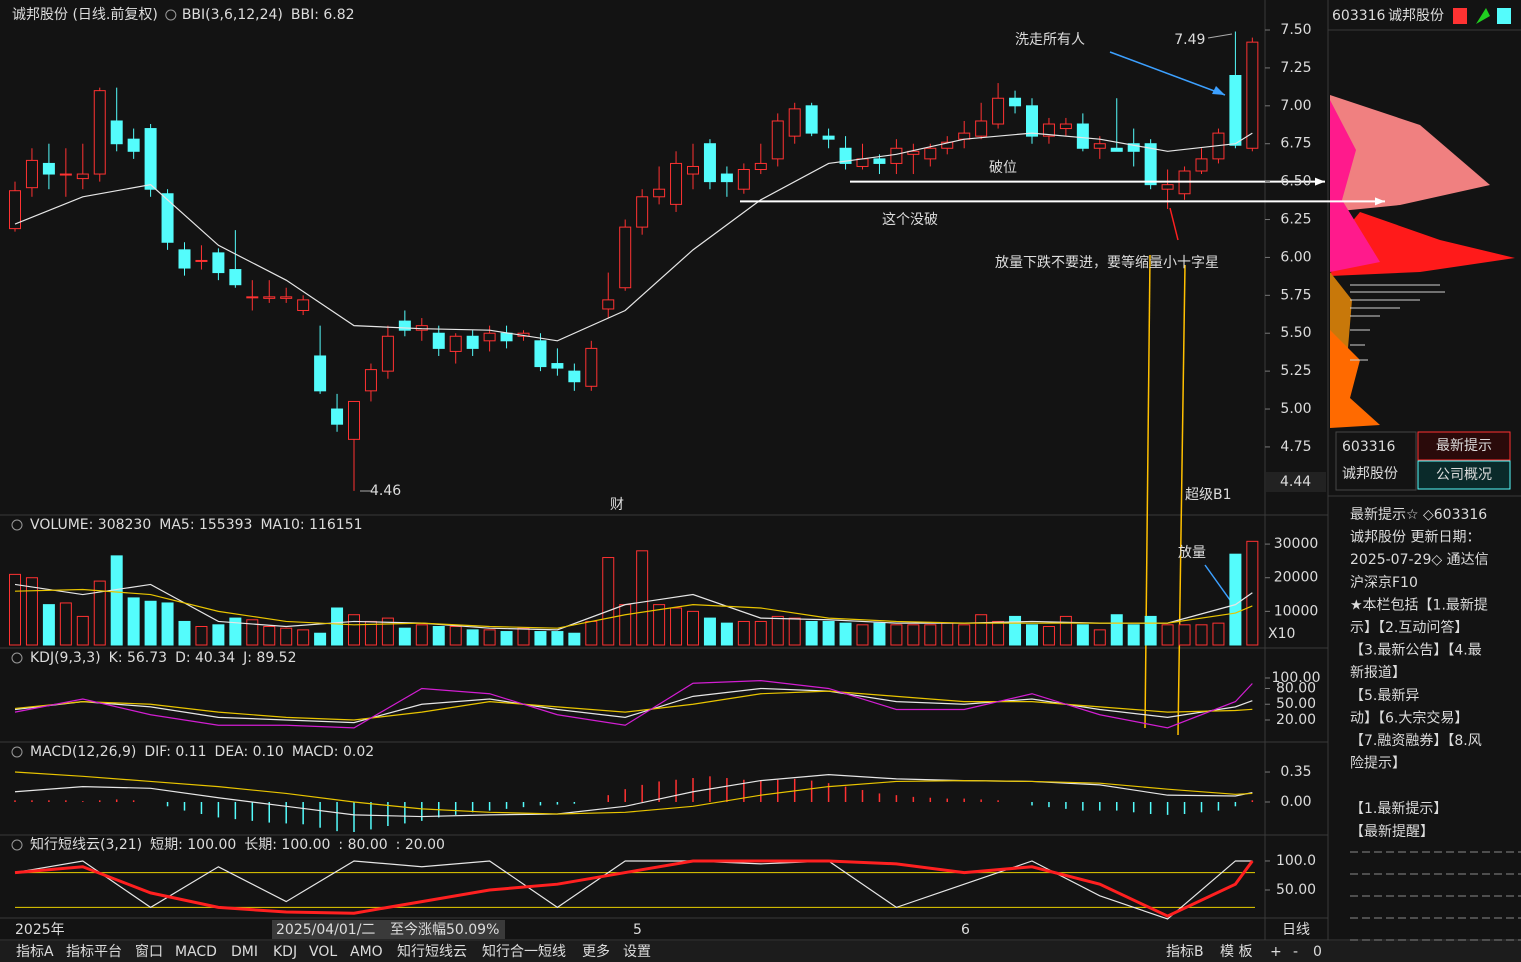 The image size is (1521, 962). I want to click on tab: AMO, so click(366, 952).